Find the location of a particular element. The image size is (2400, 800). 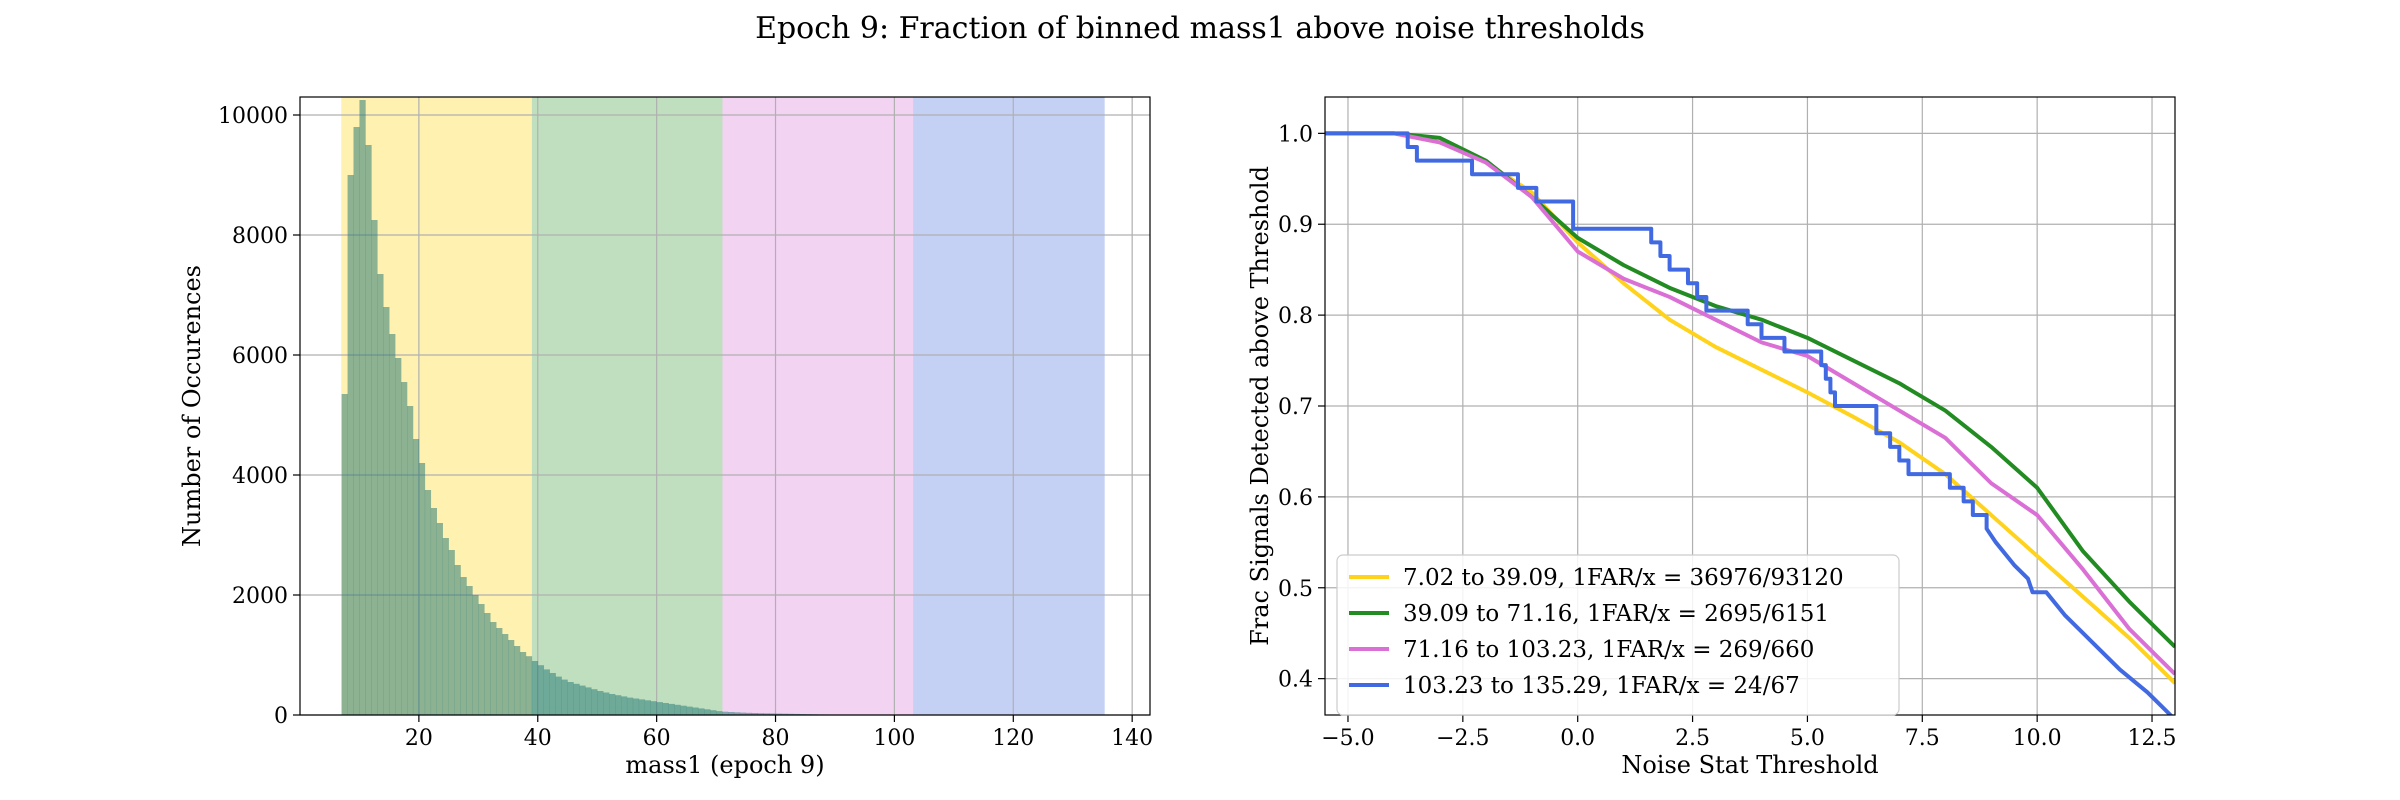

y-tick-label: 2000 is located at coordinates (260, 596).